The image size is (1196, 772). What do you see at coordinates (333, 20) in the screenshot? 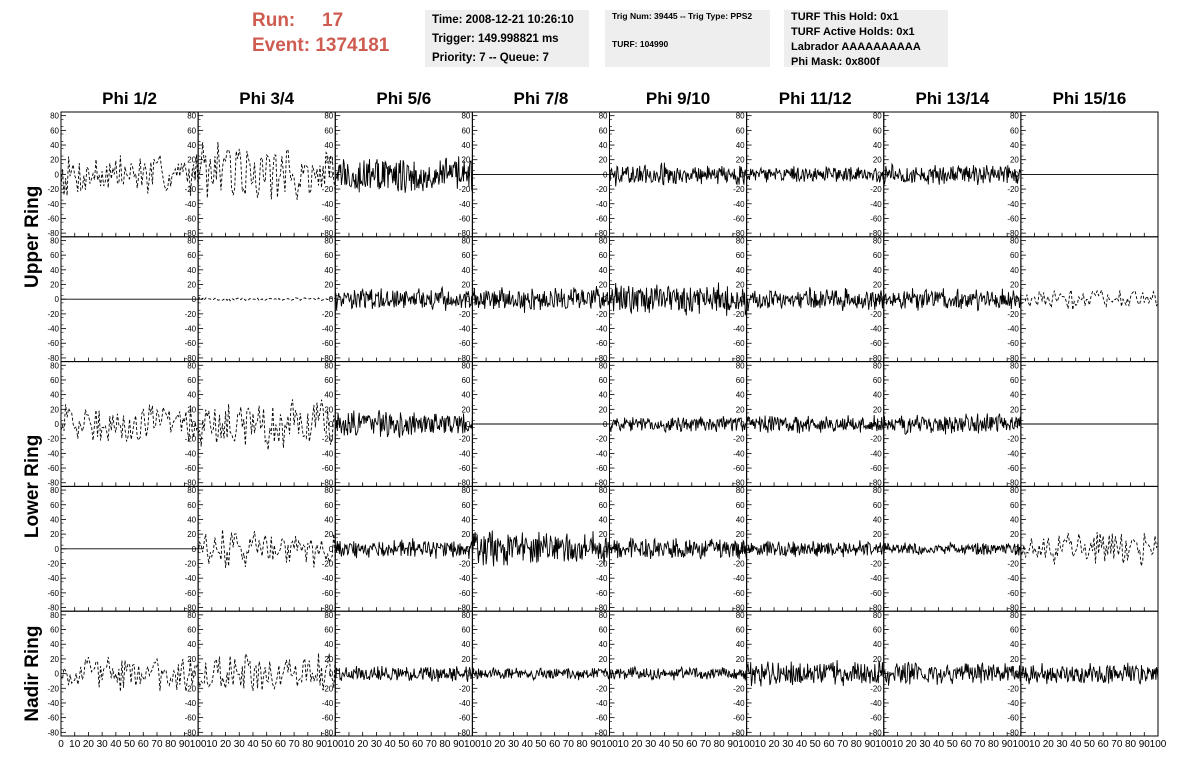
I see `run-number: 17` at bounding box center [333, 20].